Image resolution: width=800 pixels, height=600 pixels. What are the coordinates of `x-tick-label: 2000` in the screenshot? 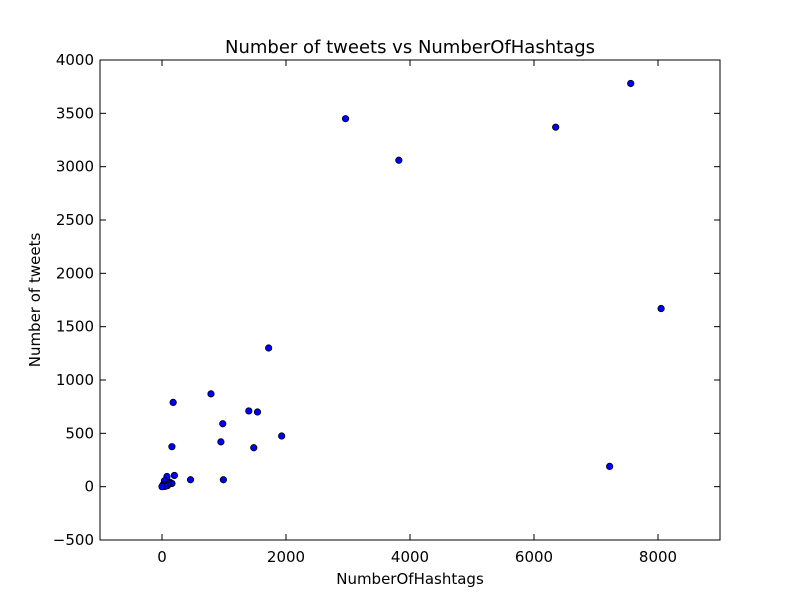 It's located at (286, 557).